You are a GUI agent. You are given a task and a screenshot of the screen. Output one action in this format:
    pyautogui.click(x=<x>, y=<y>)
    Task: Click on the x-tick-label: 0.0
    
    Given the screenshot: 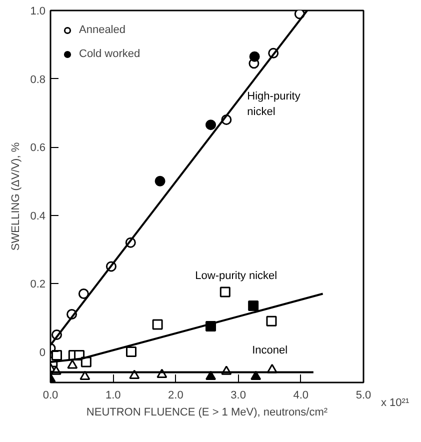 What is the action you would take?
    pyautogui.click(x=50, y=396)
    